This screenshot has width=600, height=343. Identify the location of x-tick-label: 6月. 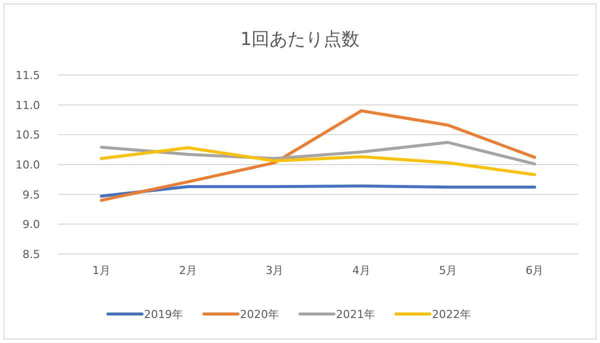
(535, 270).